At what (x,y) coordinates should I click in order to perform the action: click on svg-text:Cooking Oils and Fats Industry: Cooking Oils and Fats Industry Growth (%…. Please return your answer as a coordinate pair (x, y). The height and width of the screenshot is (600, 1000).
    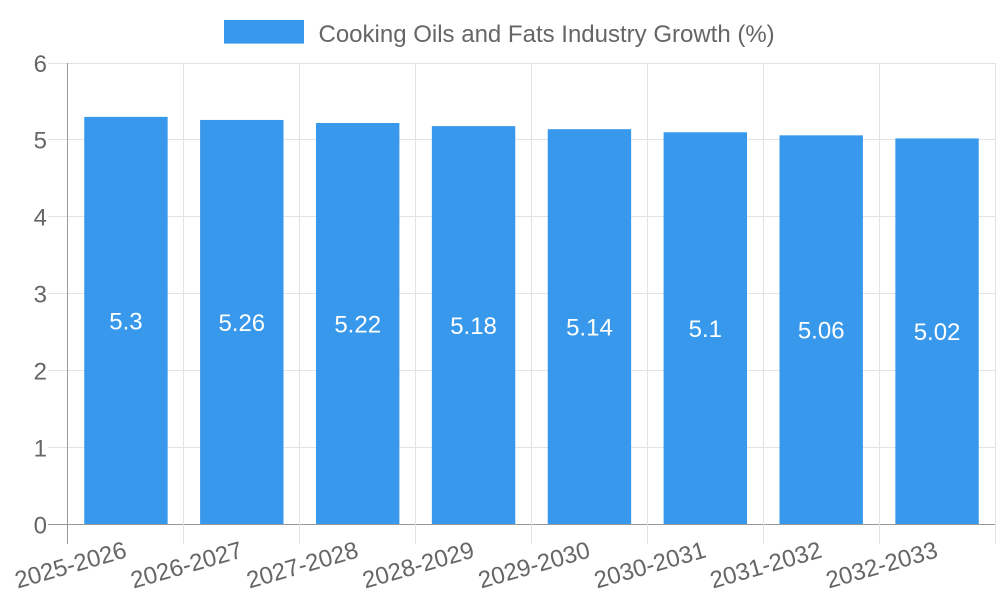
    Looking at the image, I should click on (547, 34).